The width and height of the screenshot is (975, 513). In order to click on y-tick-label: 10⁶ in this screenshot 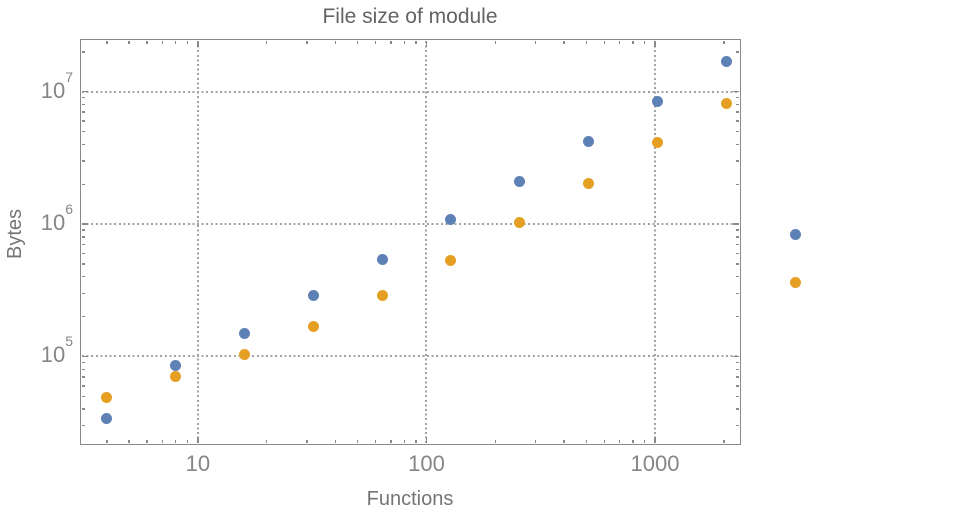, I will do `click(56, 218)`.